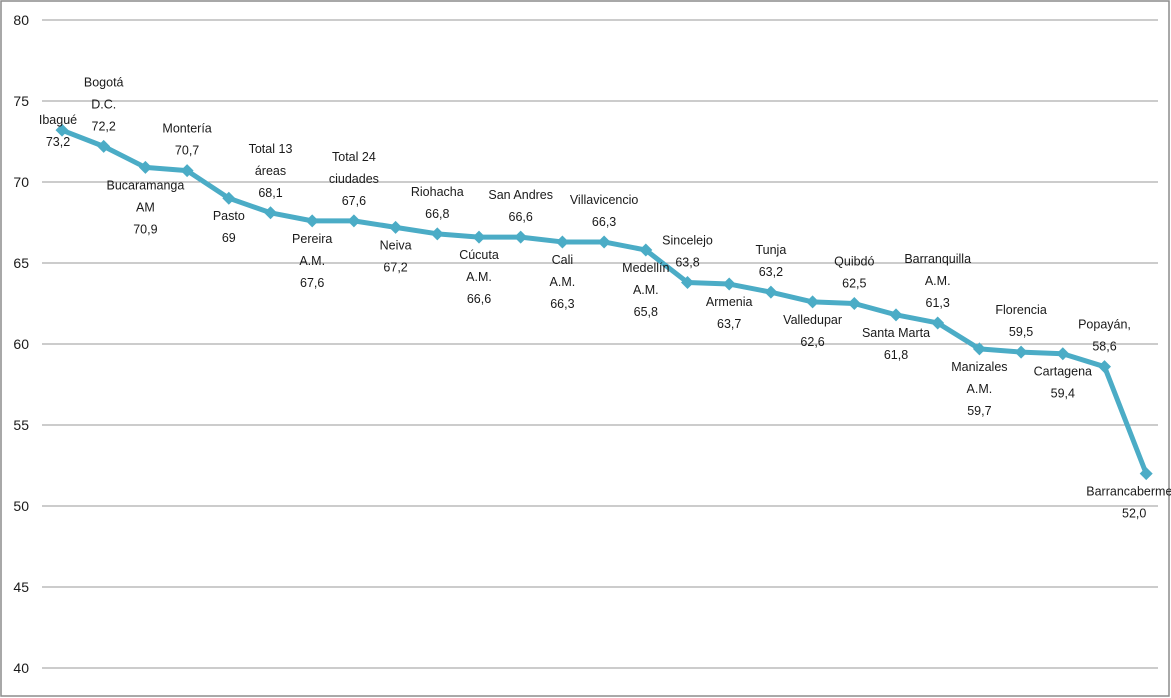 The image size is (1171, 698). Describe the element at coordinates (729, 302) in the screenshot. I see `data-label-line: Armenia` at that location.